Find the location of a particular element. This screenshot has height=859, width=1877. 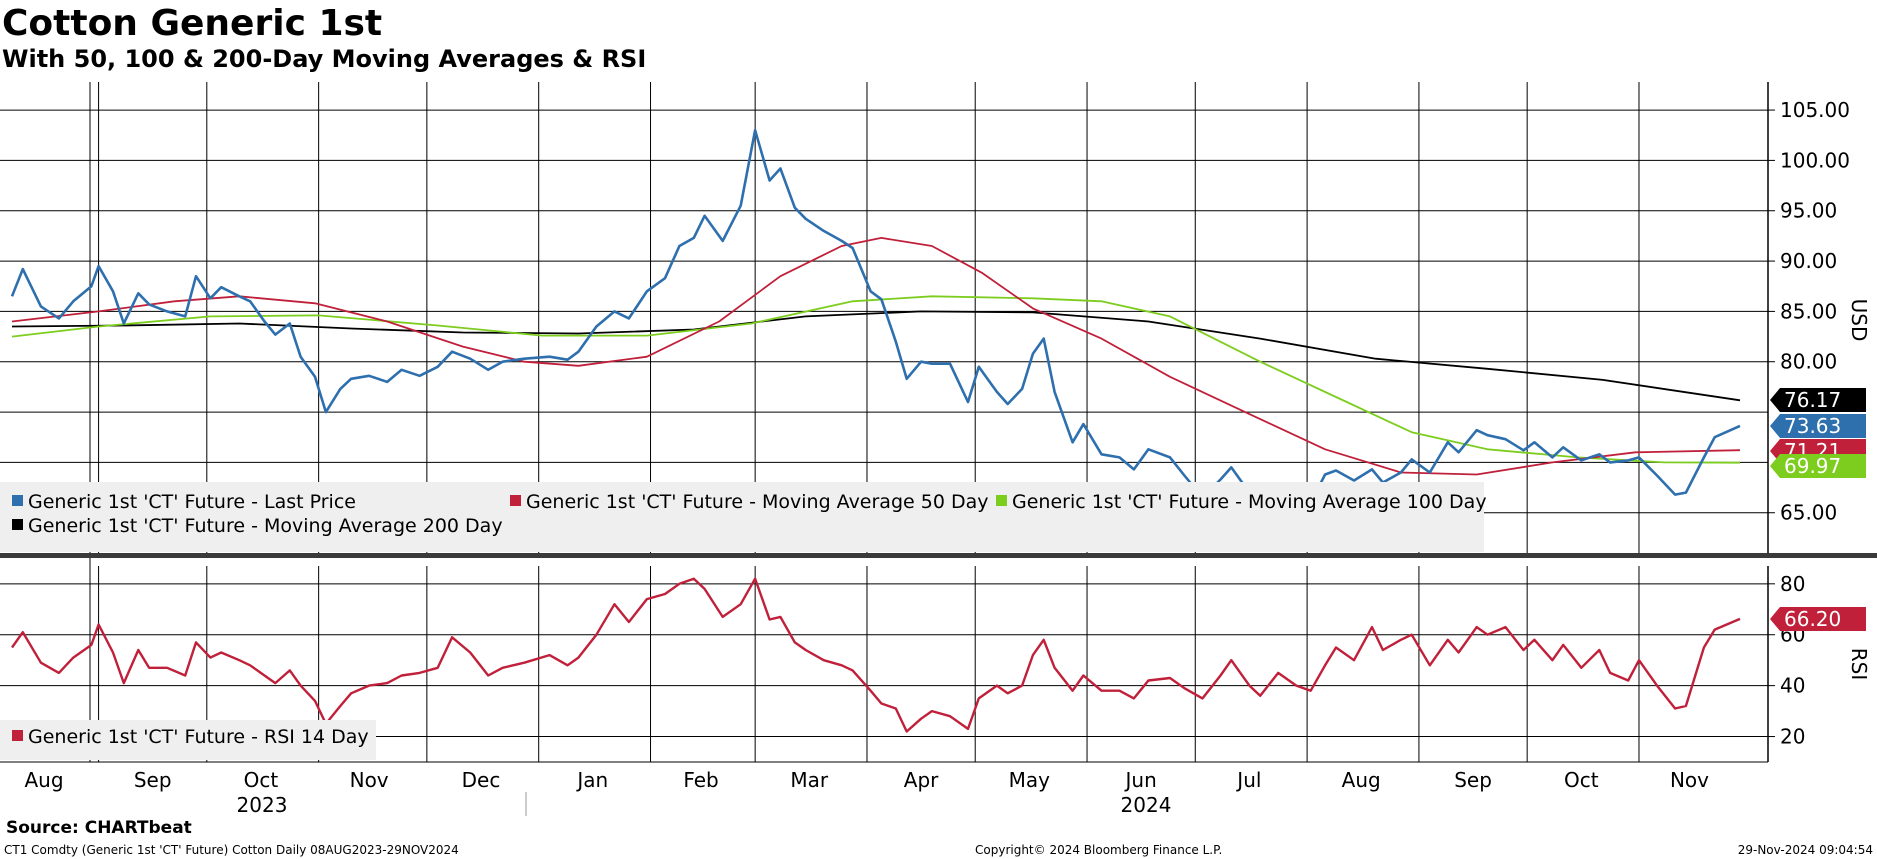

y-tick-label: 85.00 is located at coordinates (1808, 311).